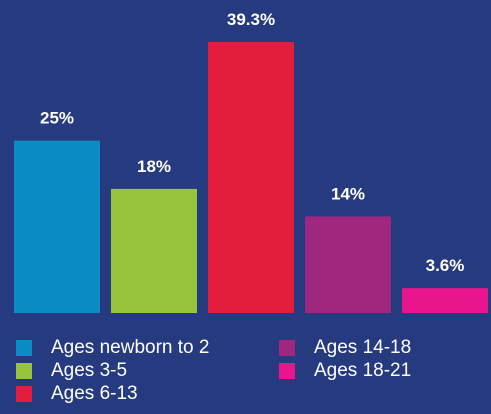  Describe the element at coordinates (445, 265) in the screenshot. I see `data-label-5: 3.6%` at that location.